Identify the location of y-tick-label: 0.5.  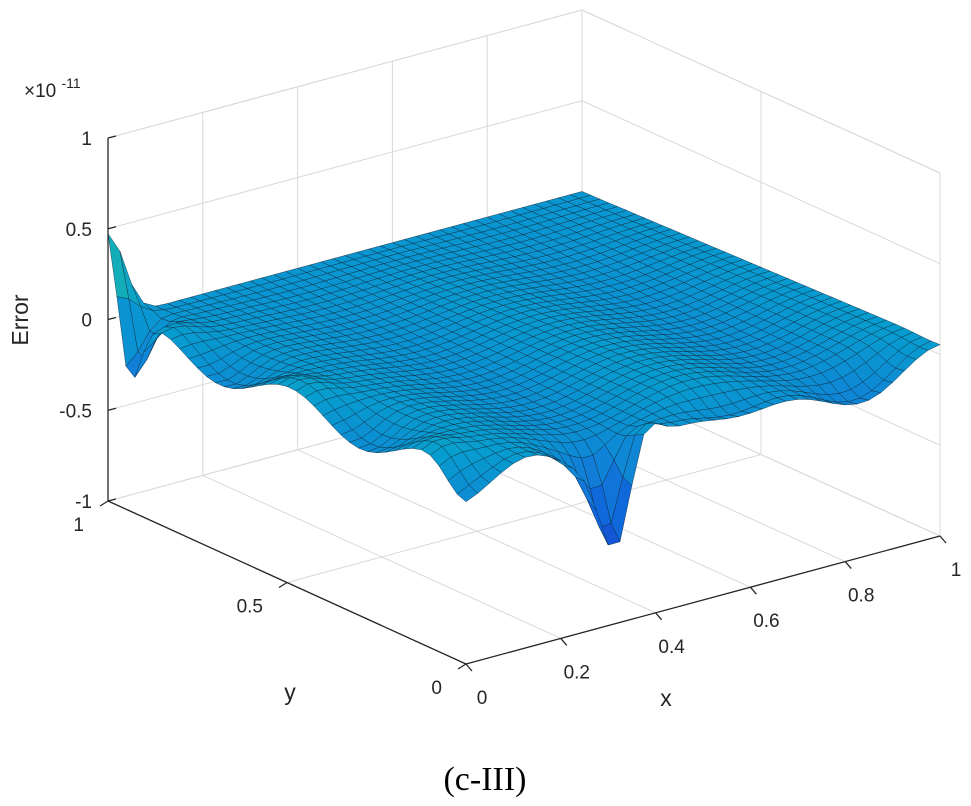
(250, 607).